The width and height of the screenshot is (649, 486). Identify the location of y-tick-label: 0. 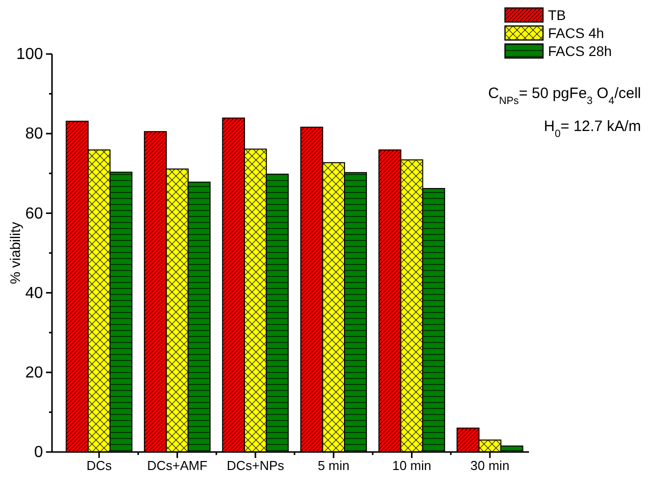
(39, 453).